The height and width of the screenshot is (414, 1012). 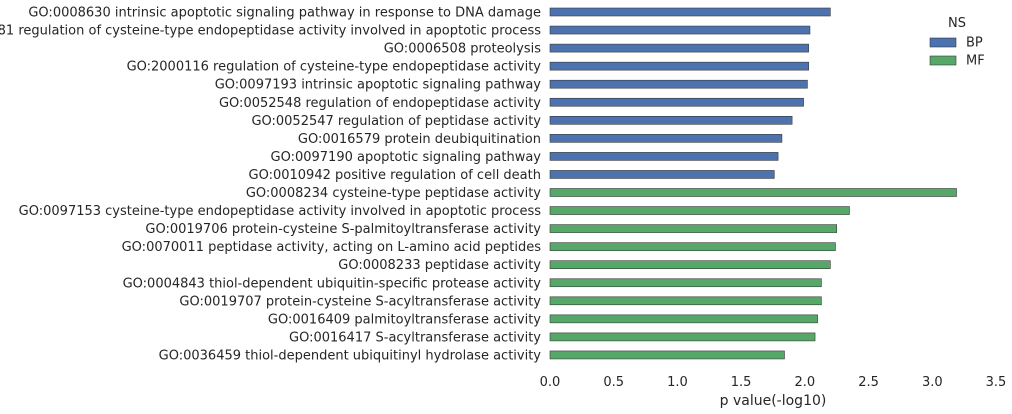 I want to click on legend: NS BP MF, so click(x=957, y=42).